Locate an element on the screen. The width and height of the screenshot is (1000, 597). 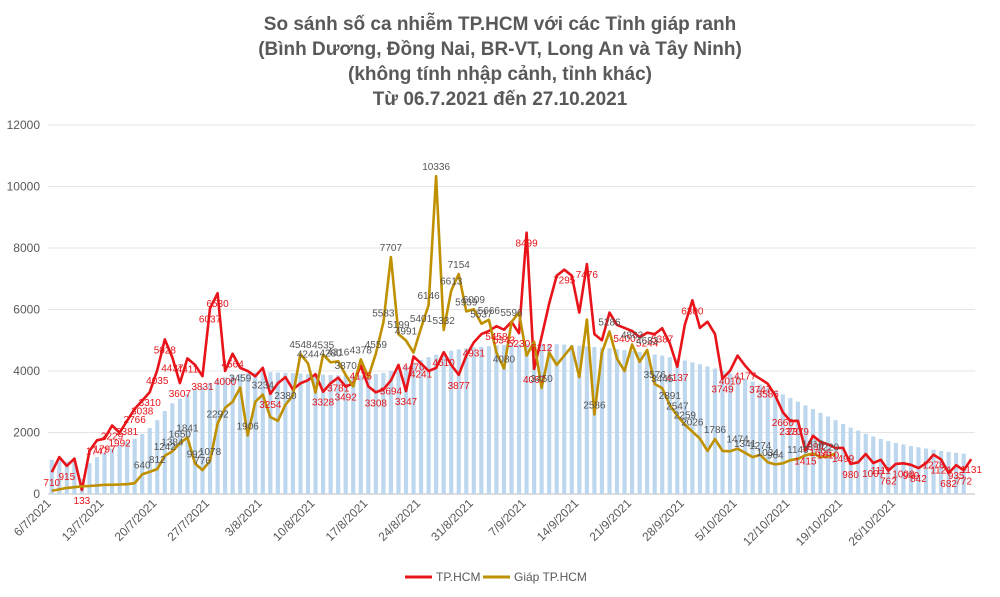
data-label-tphcm: 5458 is located at coordinates (496, 337).